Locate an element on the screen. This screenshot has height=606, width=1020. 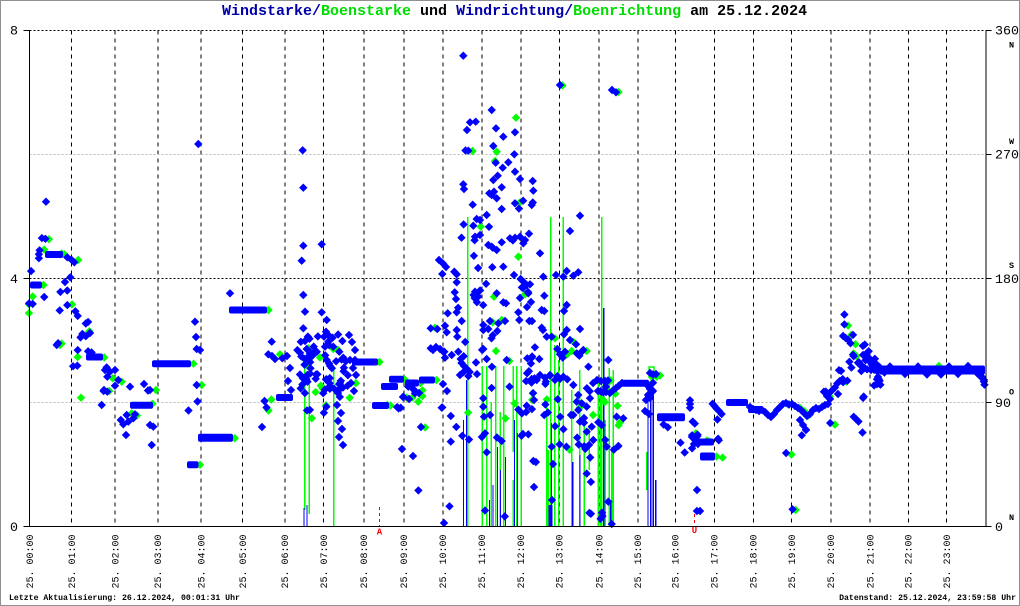
svg-text: 25. 14:00 is located at coordinates (600, 561).